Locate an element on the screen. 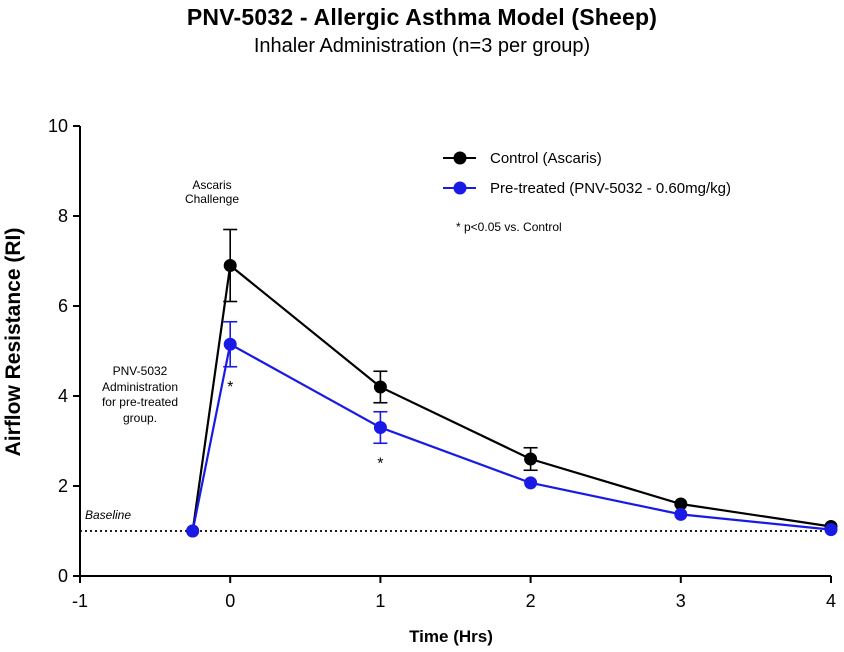  y-tick-label: 0 is located at coordinates (63, 576).